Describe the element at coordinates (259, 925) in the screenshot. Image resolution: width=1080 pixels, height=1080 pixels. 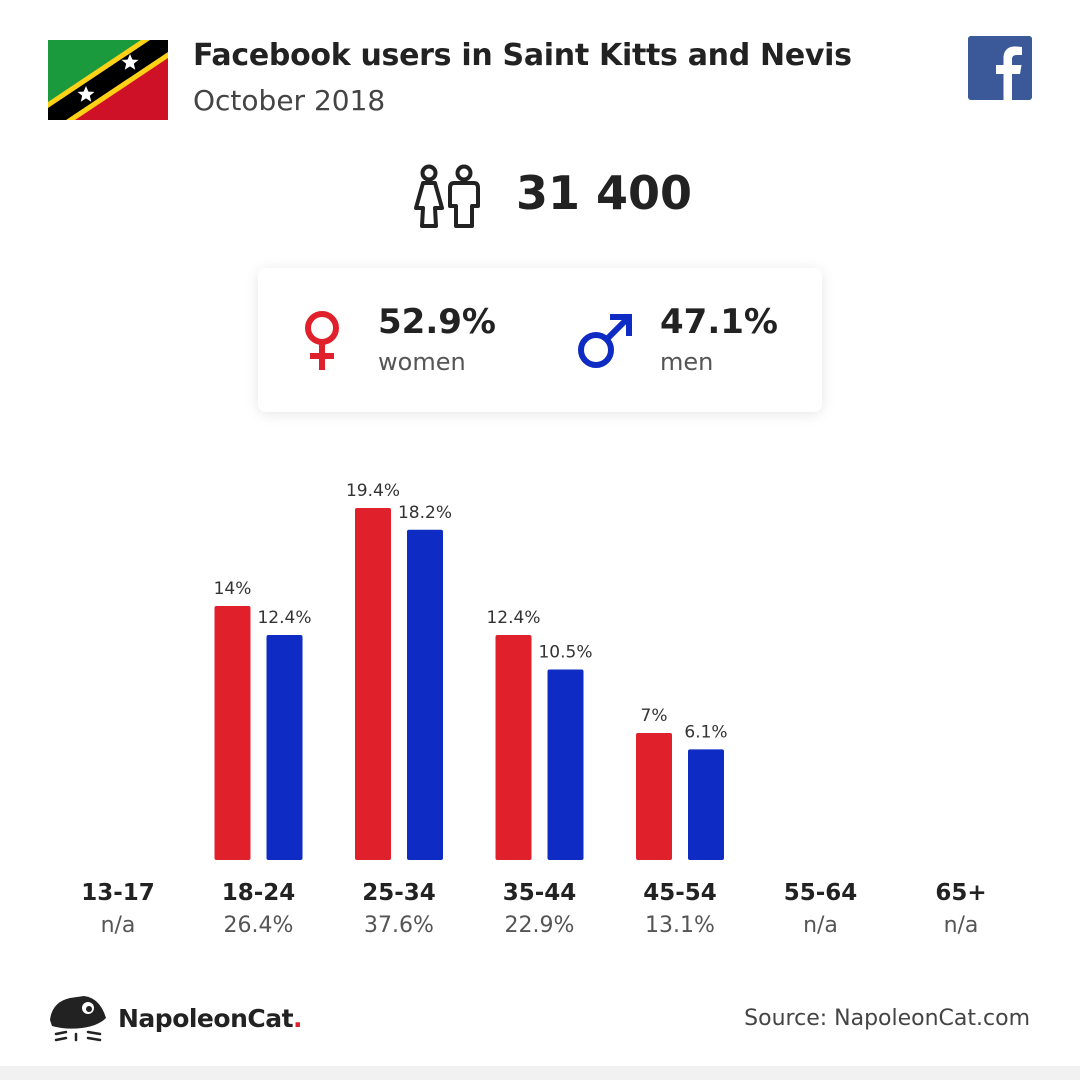
I see `age-category-total: 26.4%` at that location.